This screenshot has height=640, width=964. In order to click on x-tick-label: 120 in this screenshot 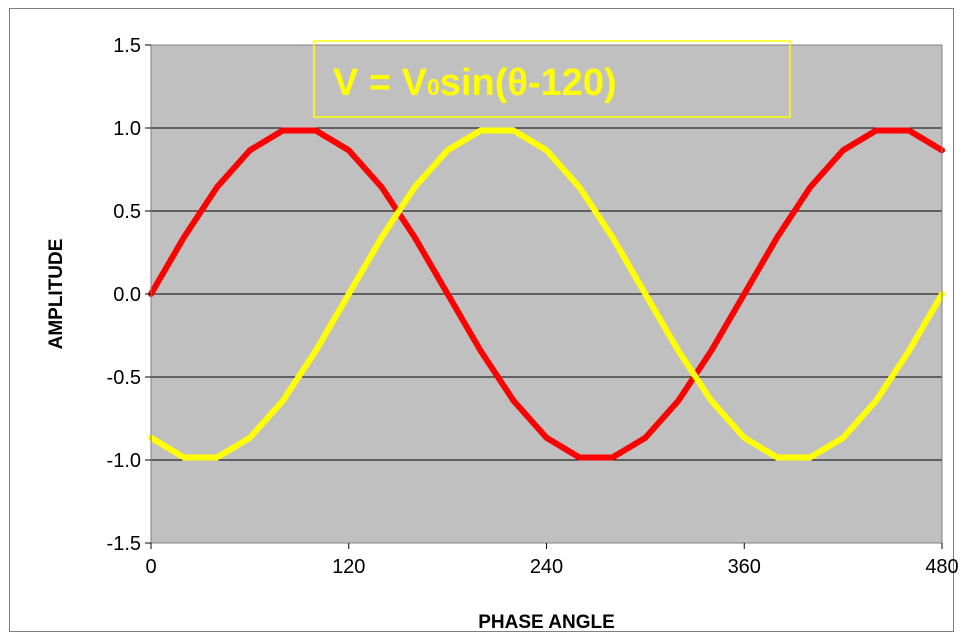, I will do `click(348, 567)`.